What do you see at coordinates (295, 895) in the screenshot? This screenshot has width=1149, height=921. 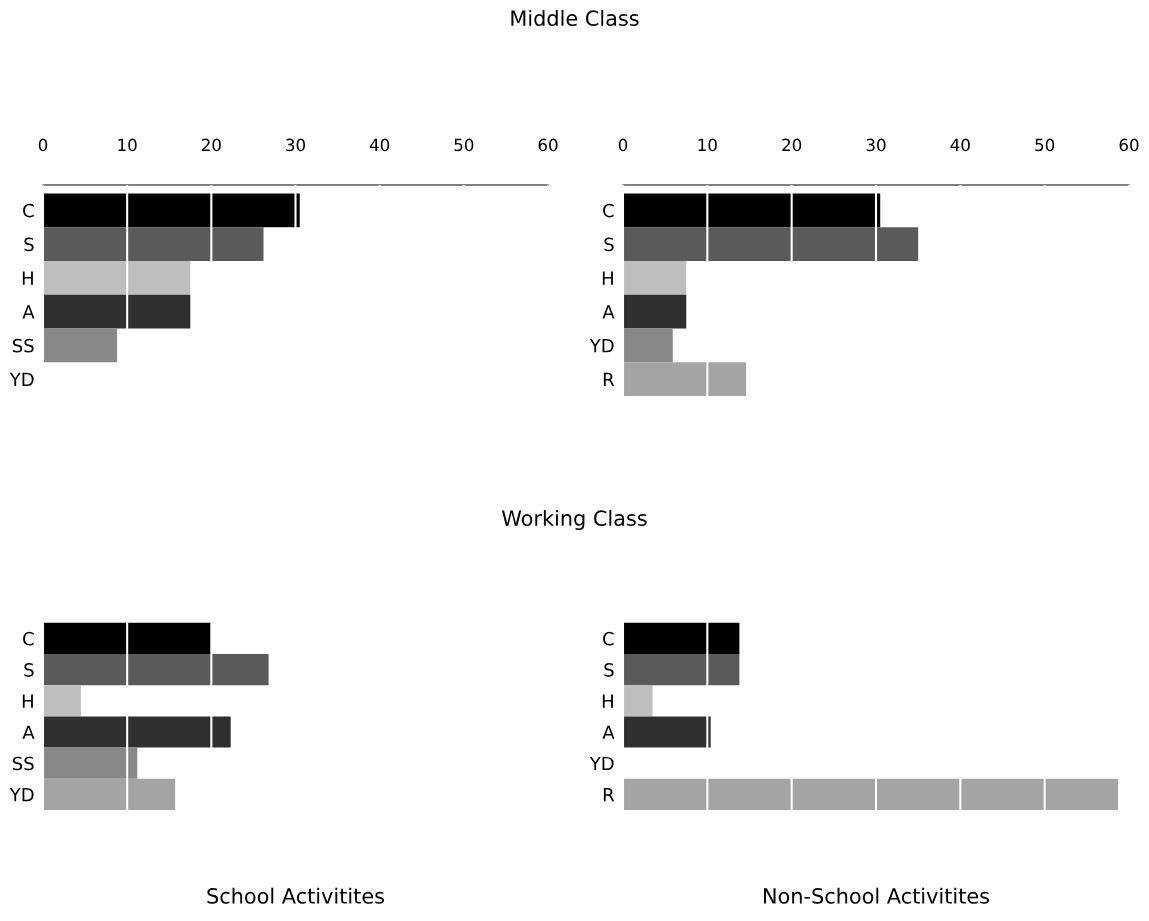 I see `x-axis-title: School Activitites` at bounding box center [295, 895].